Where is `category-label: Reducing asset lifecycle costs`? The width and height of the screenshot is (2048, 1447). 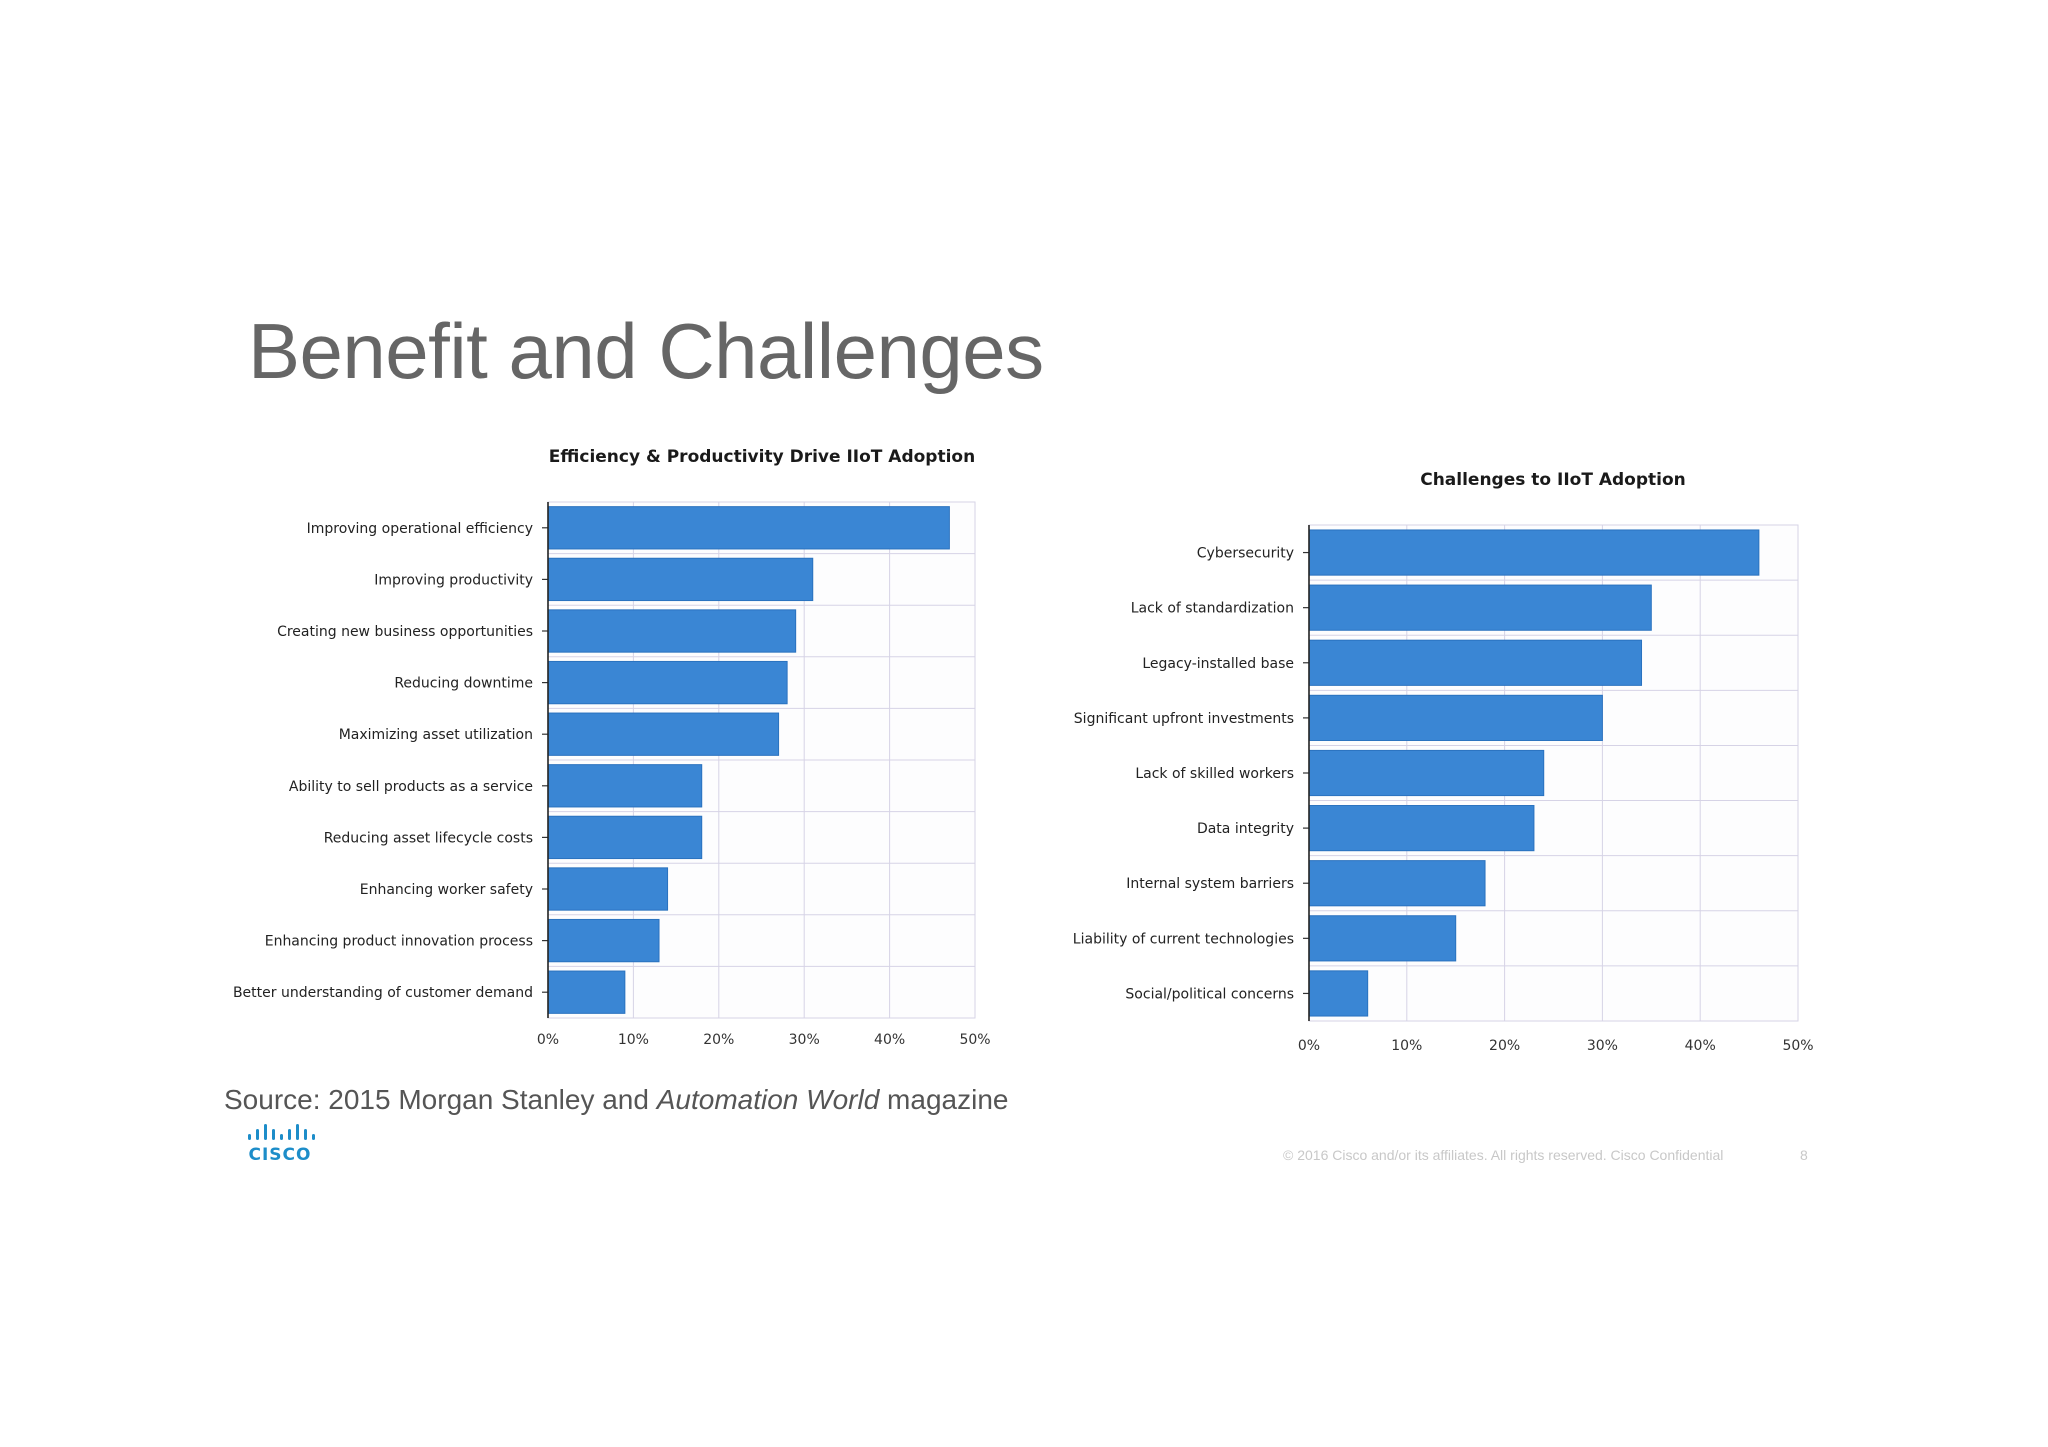 category-label: Reducing asset lifecycle costs is located at coordinates (428, 838).